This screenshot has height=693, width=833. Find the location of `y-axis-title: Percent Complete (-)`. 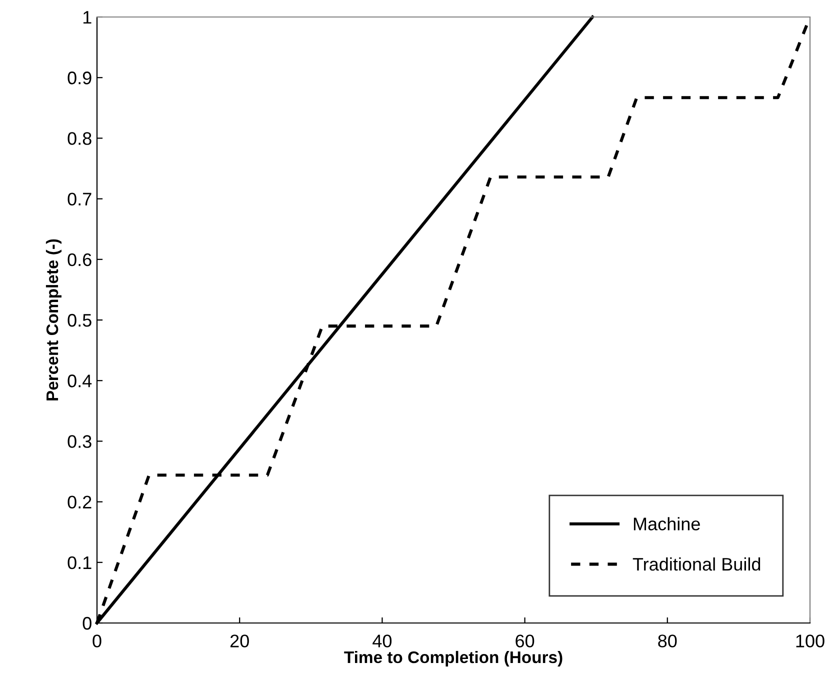

y-axis-title: Percent Complete (-) is located at coordinates (54, 319).